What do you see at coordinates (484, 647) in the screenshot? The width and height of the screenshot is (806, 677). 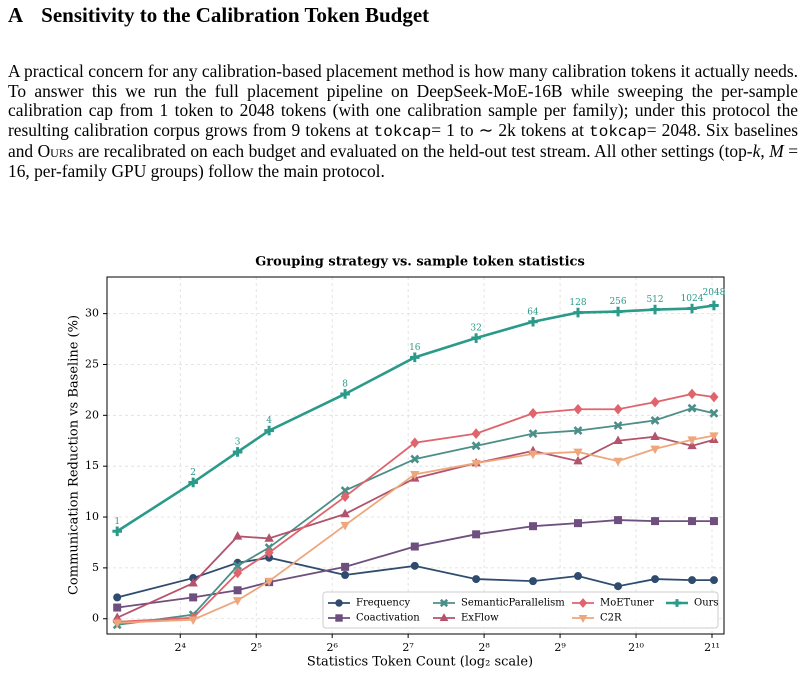 I see `x-tick-label: 2⁸` at bounding box center [484, 647].